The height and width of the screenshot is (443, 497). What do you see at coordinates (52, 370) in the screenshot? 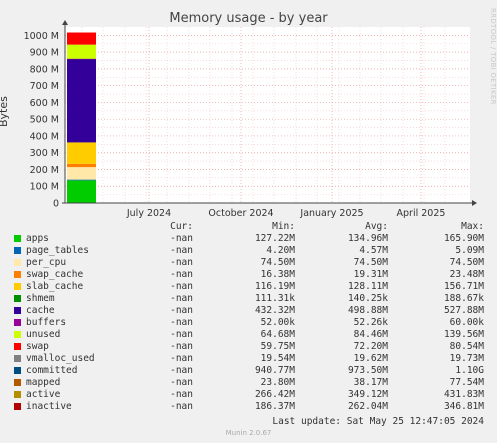
I see `legend-name: committed` at bounding box center [52, 370].